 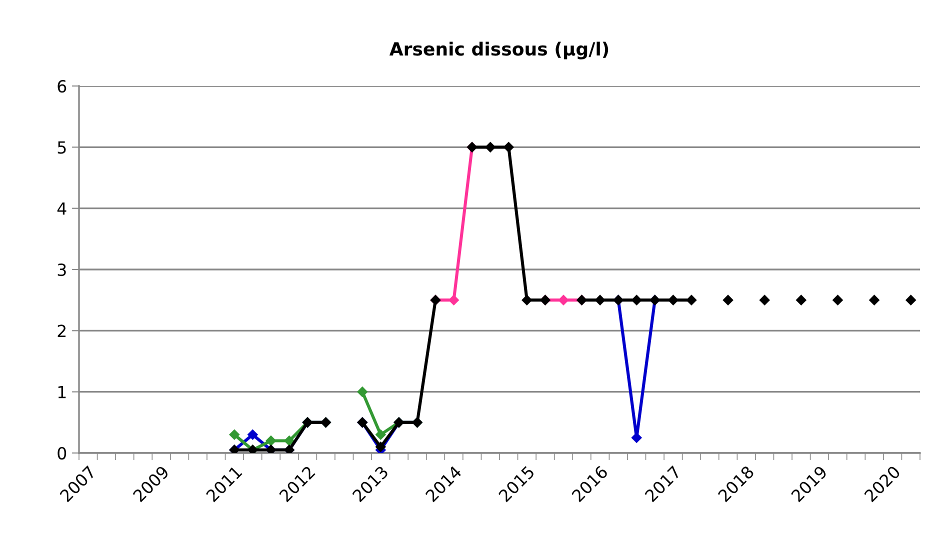 What do you see at coordinates (62, 147) in the screenshot?
I see `y-tick-label: 5` at bounding box center [62, 147].